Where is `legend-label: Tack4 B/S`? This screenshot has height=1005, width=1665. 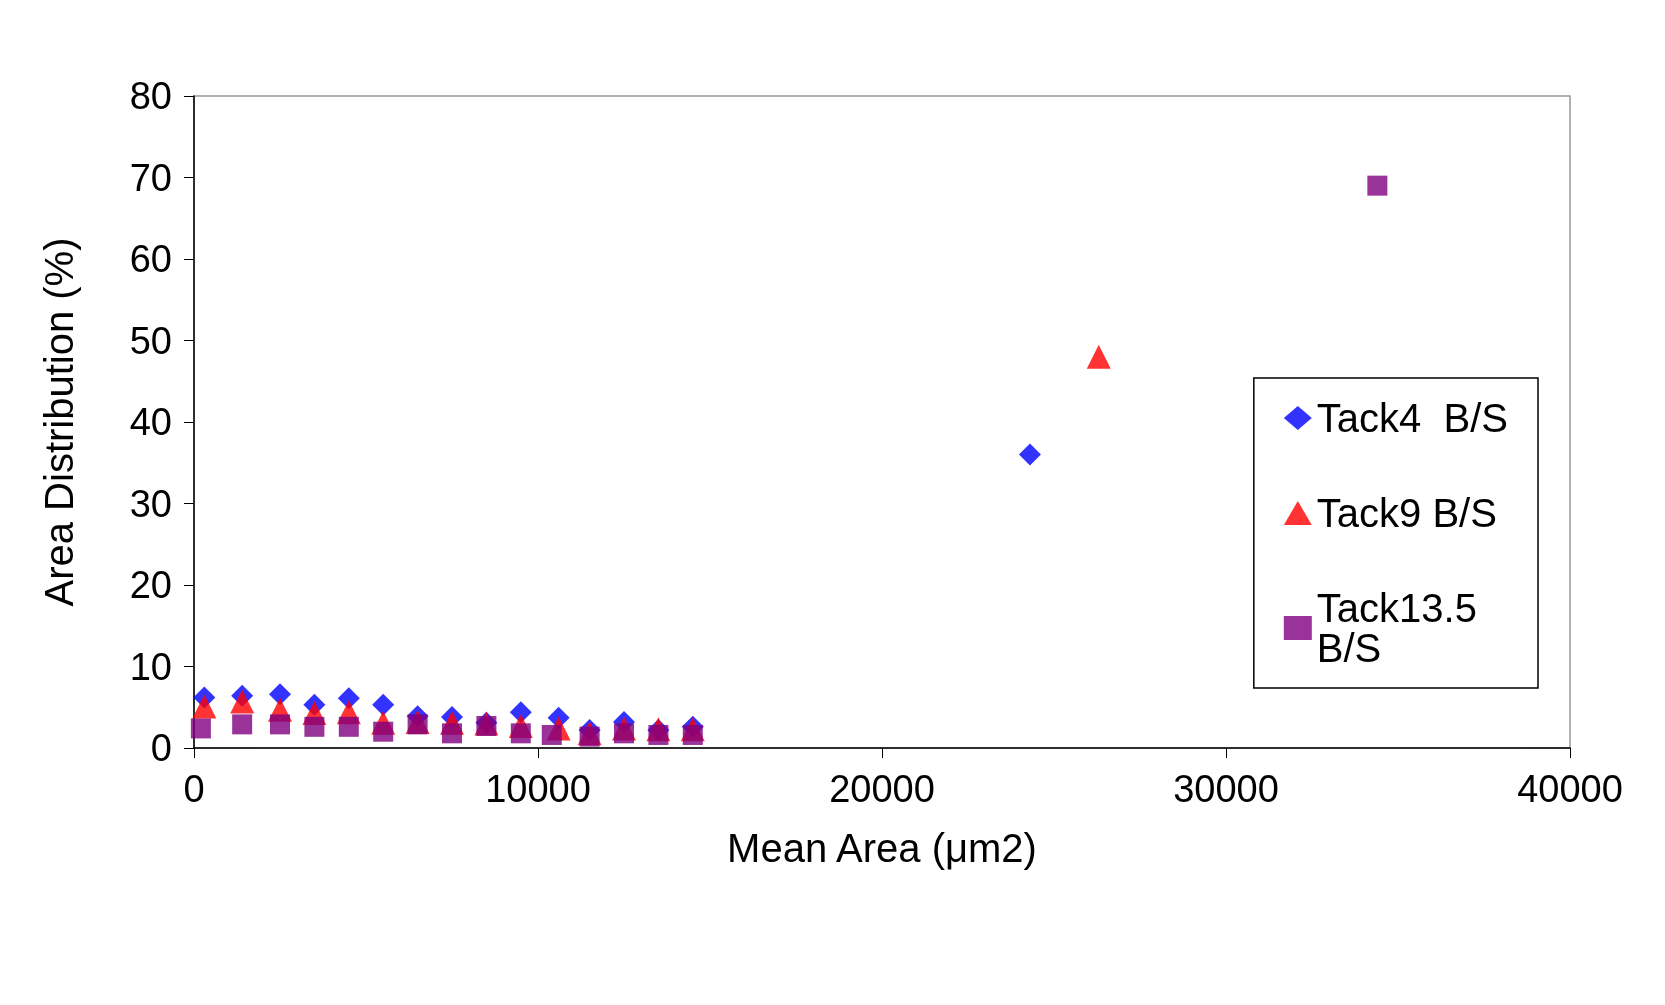 legend-label: Tack4 B/S is located at coordinates (1412, 418).